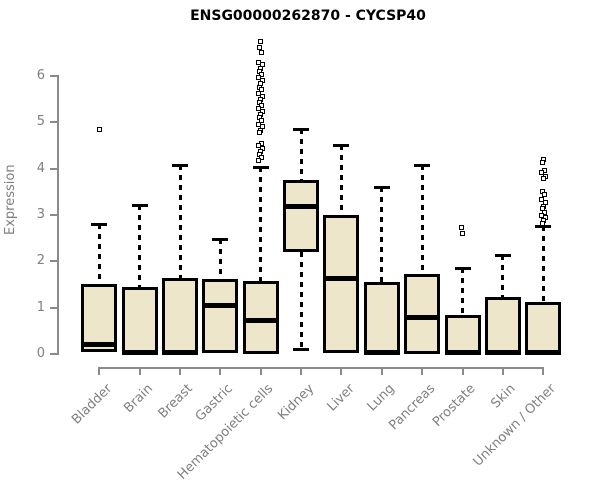  What do you see at coordinates (341, 398) in the screenshot?
I see `x-tick-label: Liver` at bounding box center [341, 398].